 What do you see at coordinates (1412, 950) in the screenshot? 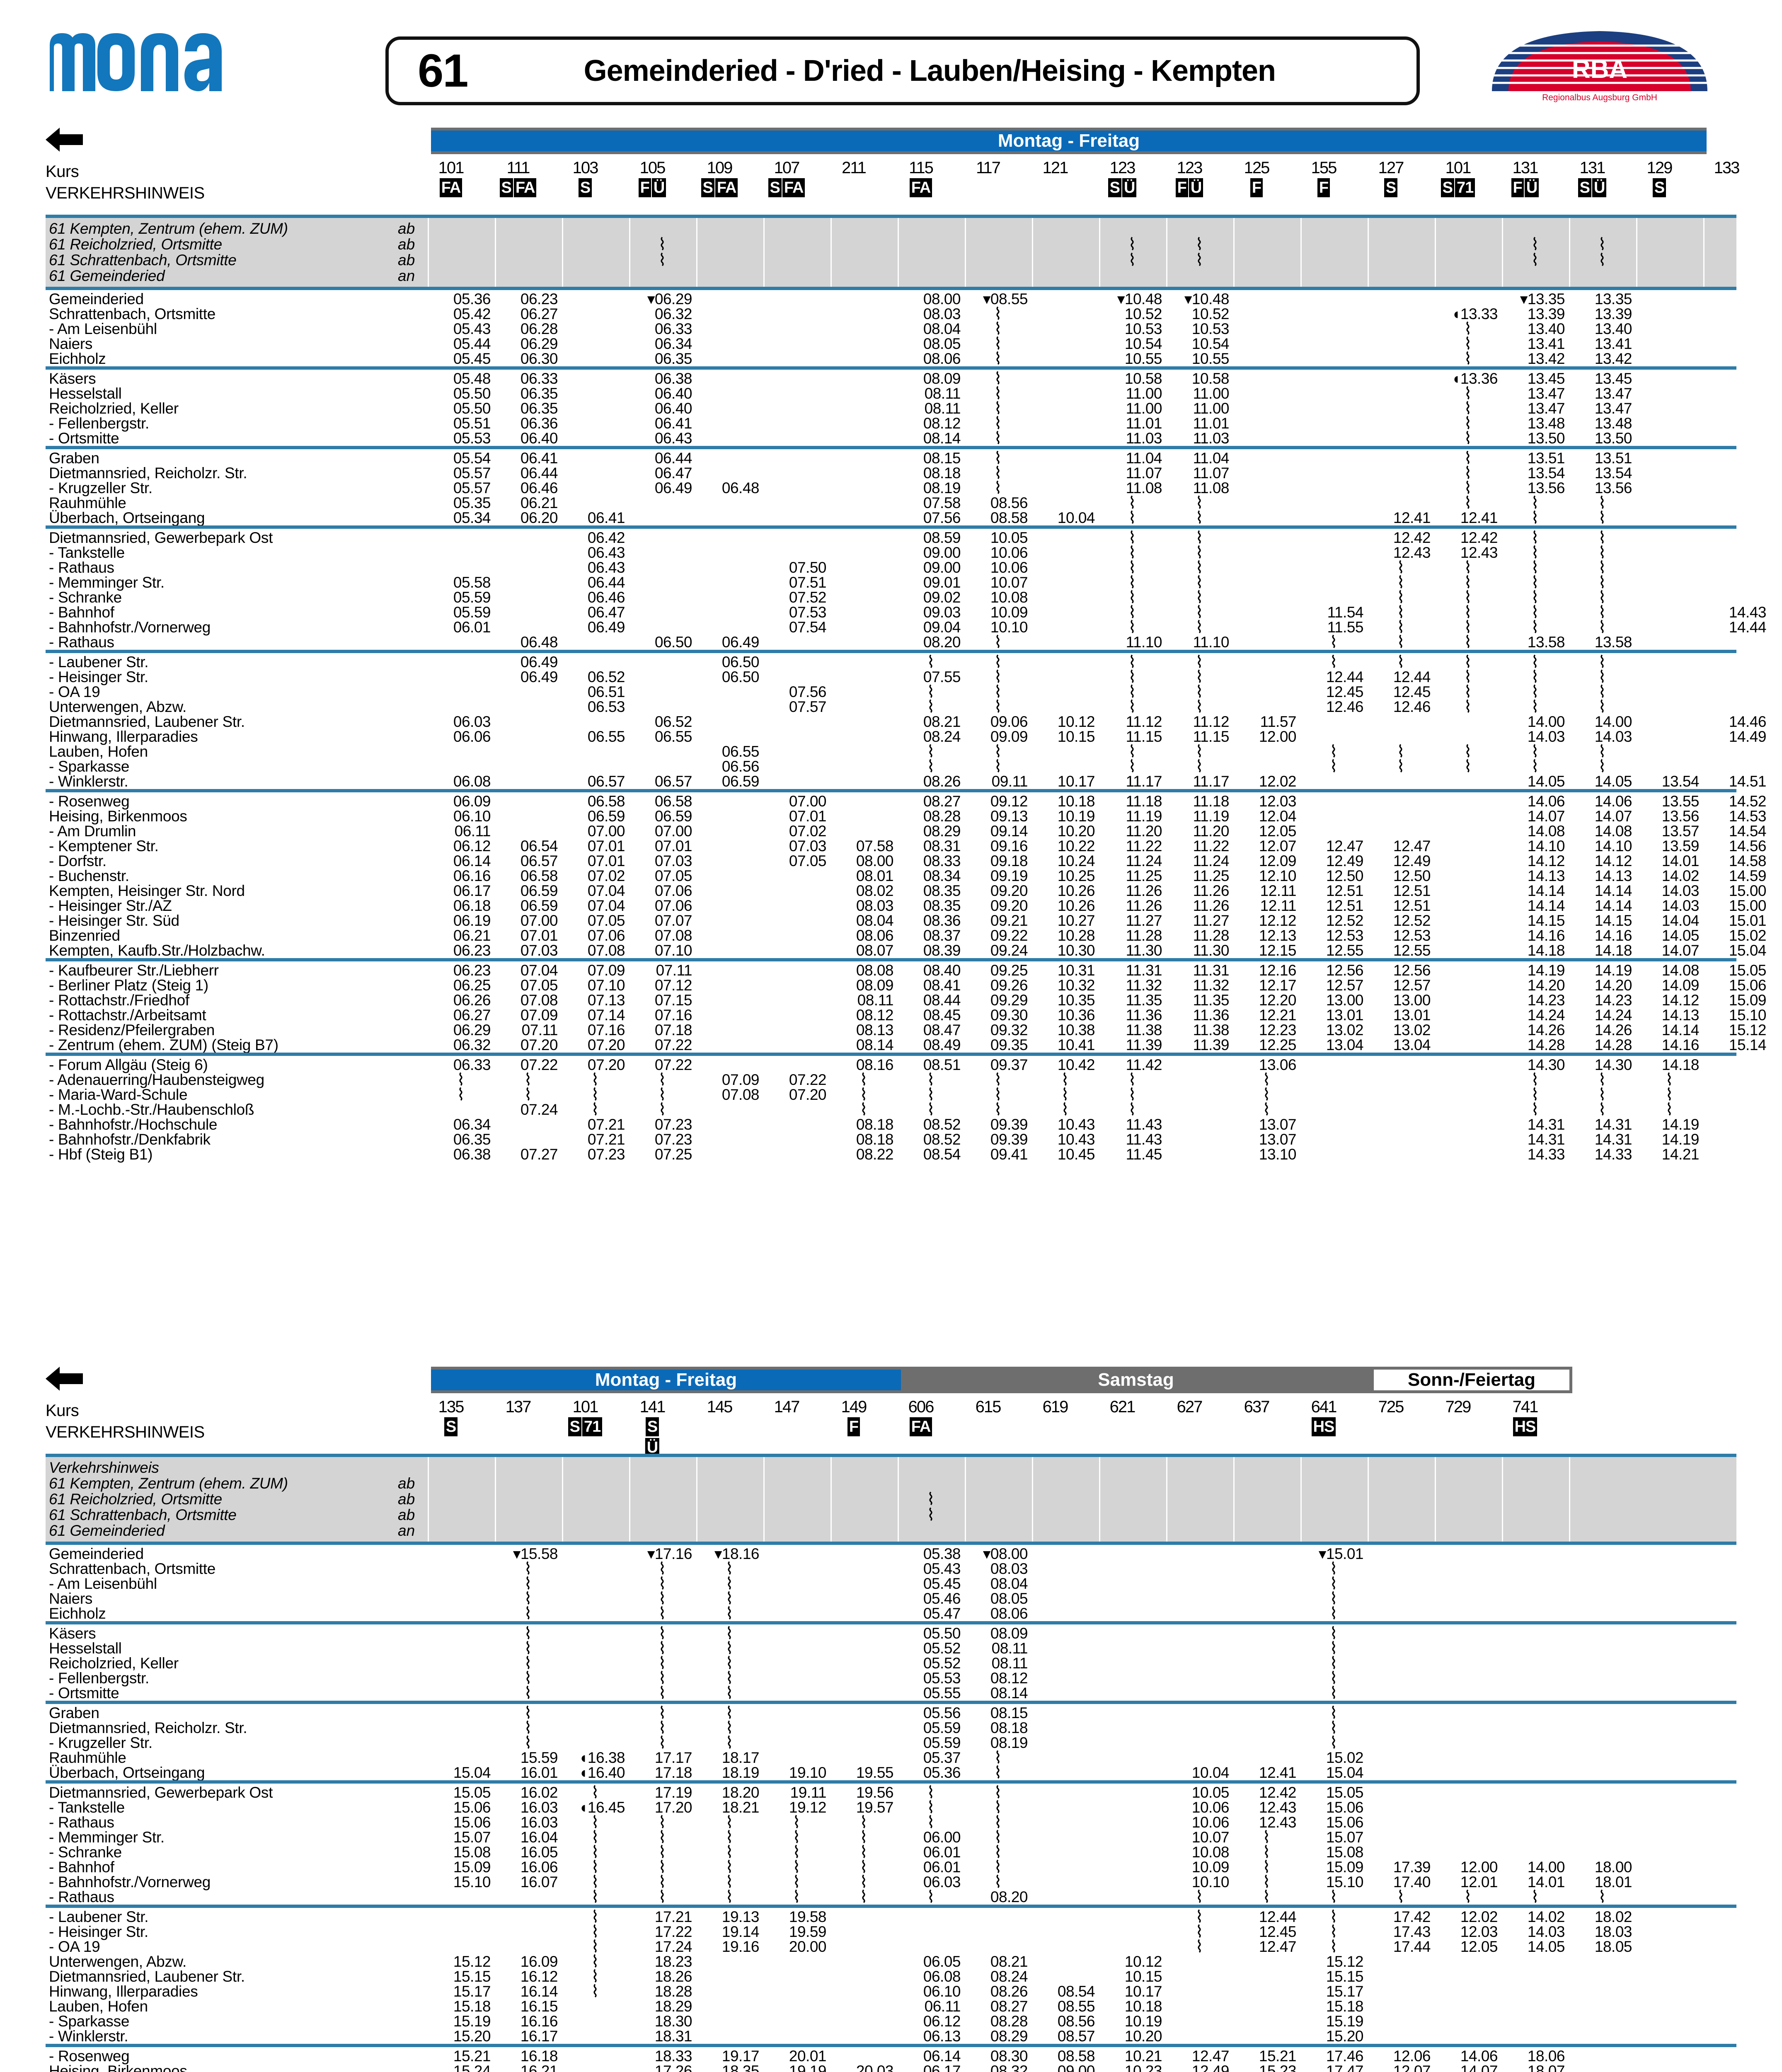
I see `time-cell: 12.55` at bounding box center [1412, 950].